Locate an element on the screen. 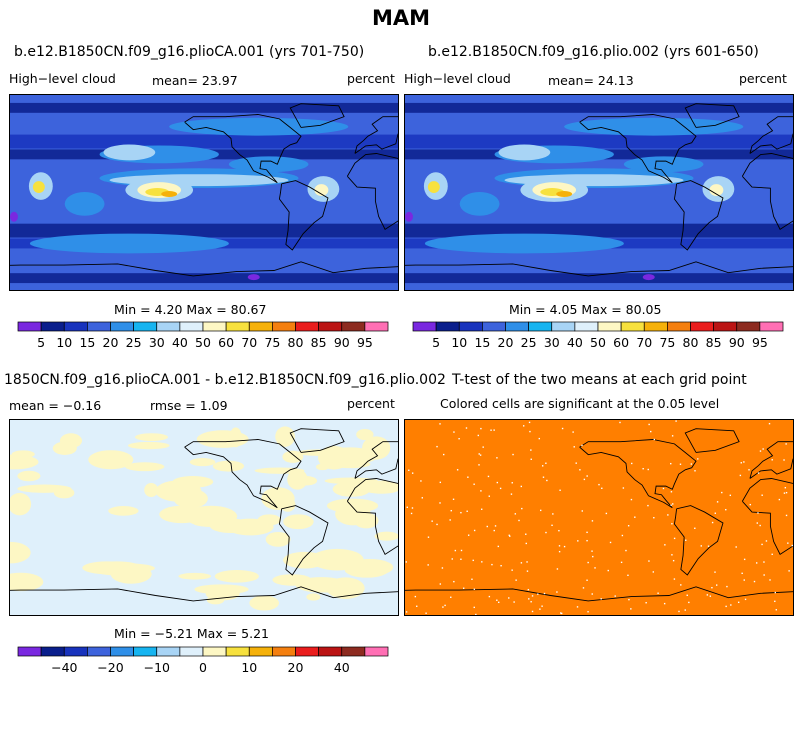 Image resolution: width=802 pixels, height=733 pixels. panel2-africa-b is located at coordinates (433, 187).